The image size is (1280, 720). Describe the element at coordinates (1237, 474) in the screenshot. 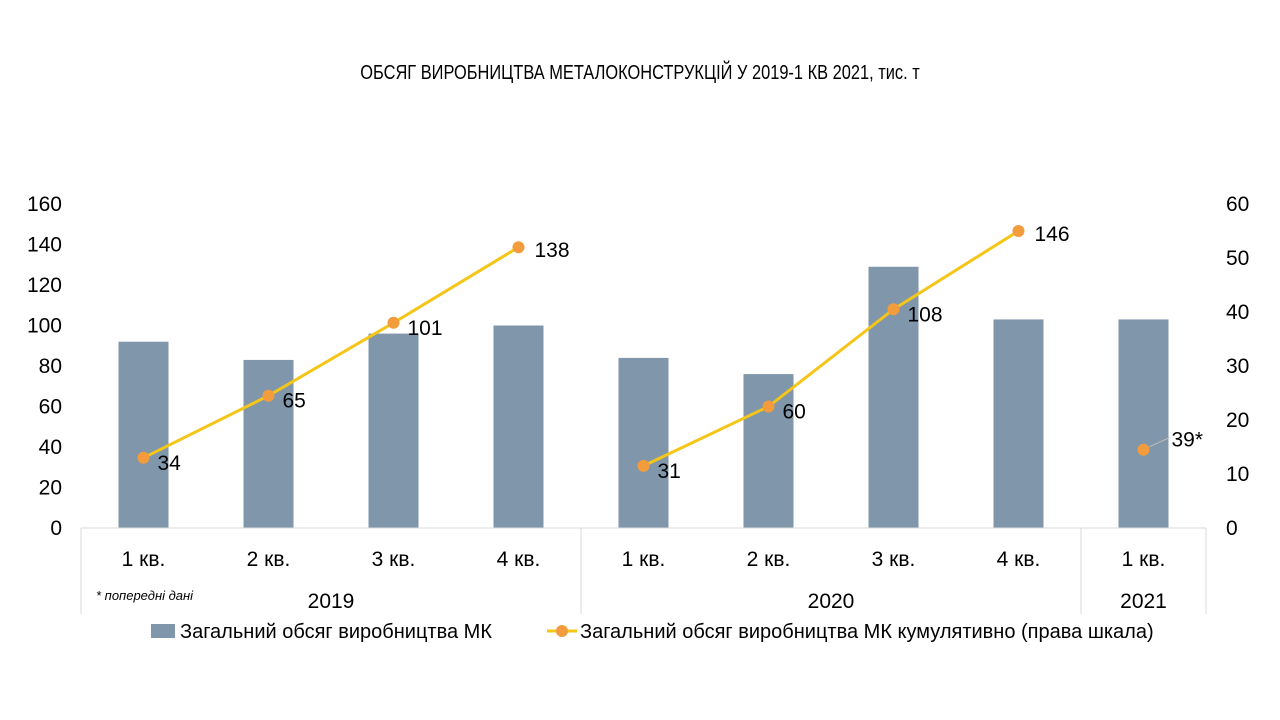

I see `right-tick-label: 10` at that location.